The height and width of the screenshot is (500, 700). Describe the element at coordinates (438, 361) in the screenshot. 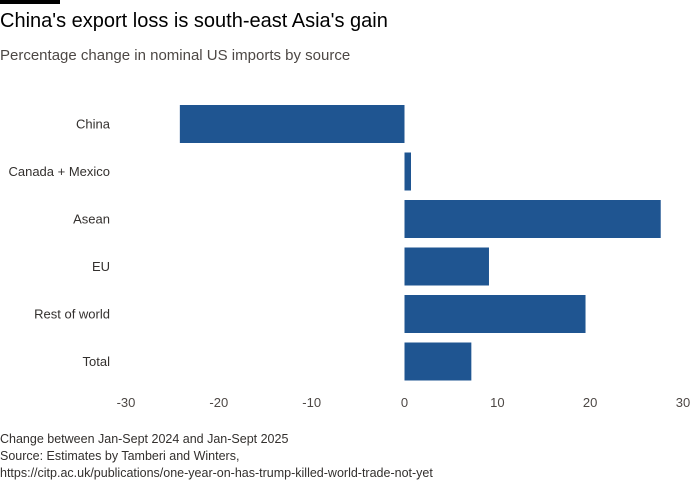

I see `bar-total` at that location.